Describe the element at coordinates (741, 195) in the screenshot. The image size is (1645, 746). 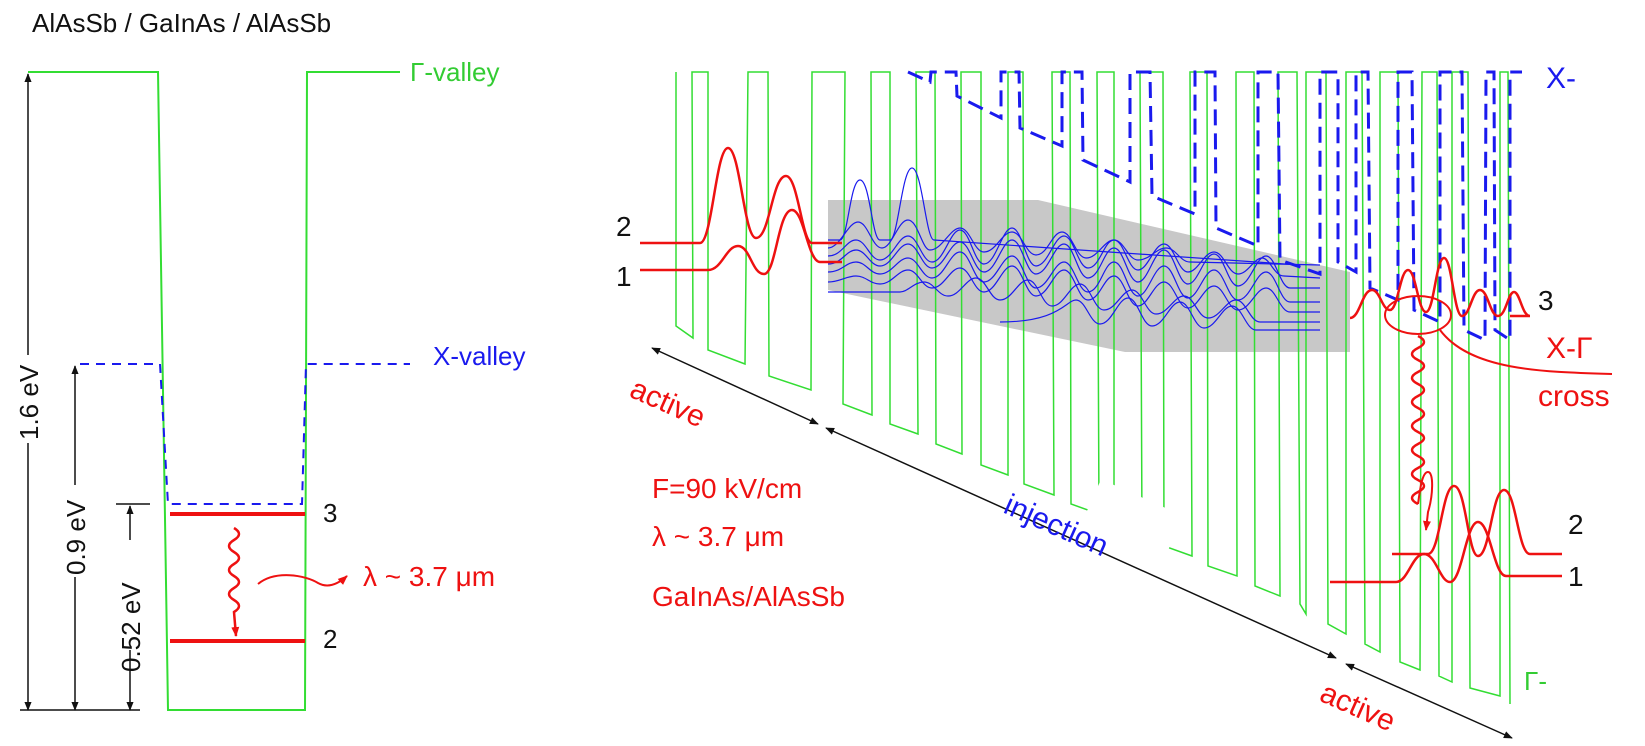
I see `left-state-2-wavefunction` at that location.